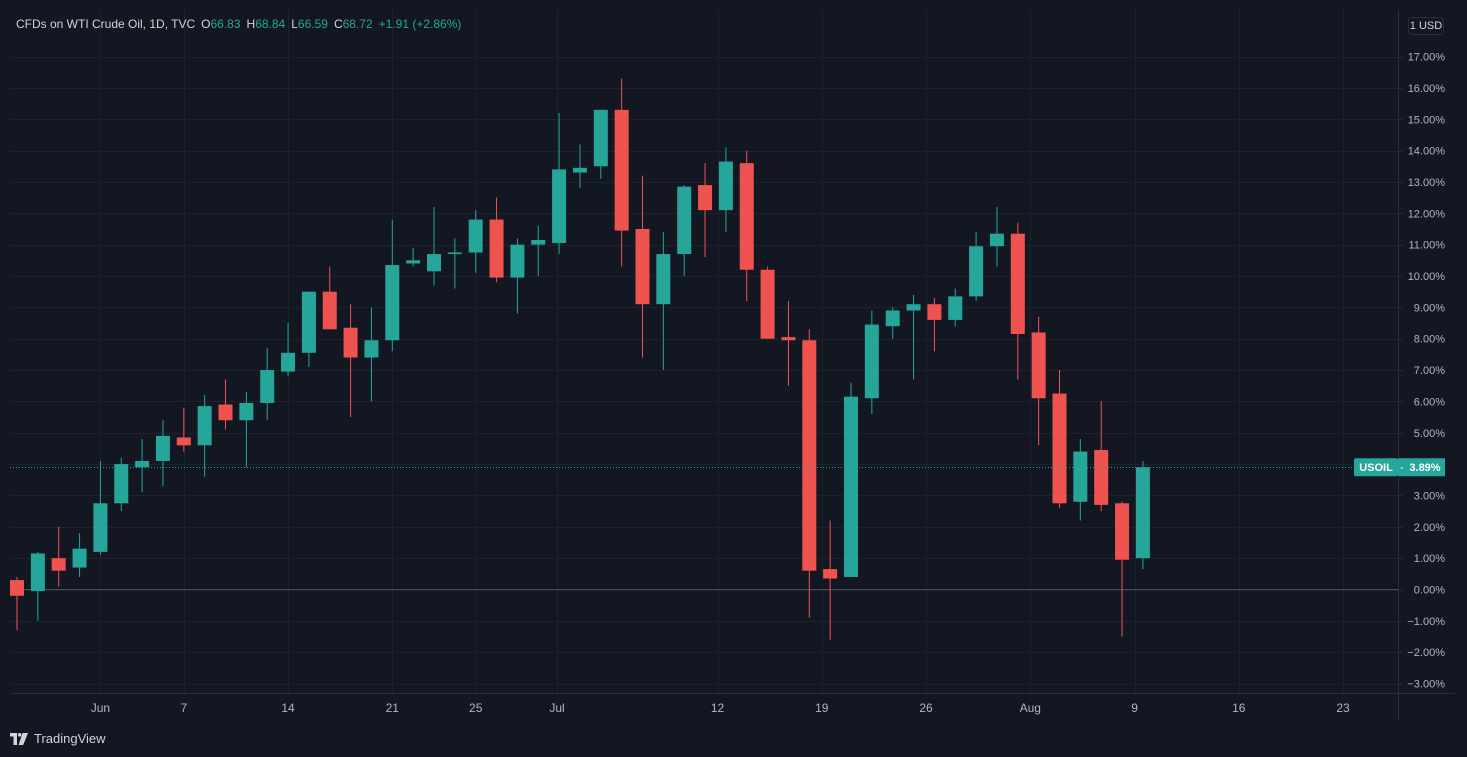 The width and height of the screenshot is (1467, 757). What do you see at coordinates (1429, 402) in the screenshot?
I see `y-tick-label: 6.00%` at bounding box center [1429, 402].